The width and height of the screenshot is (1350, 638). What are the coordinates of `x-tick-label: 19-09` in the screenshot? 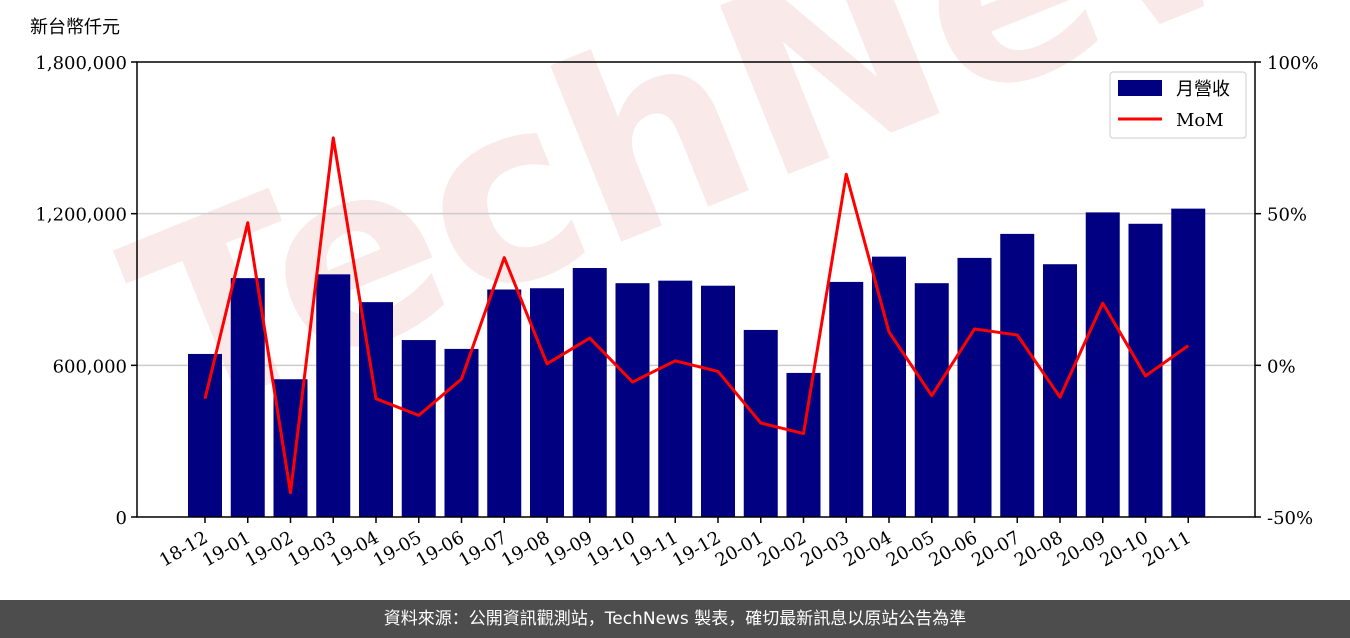 It's located at (568, 549).